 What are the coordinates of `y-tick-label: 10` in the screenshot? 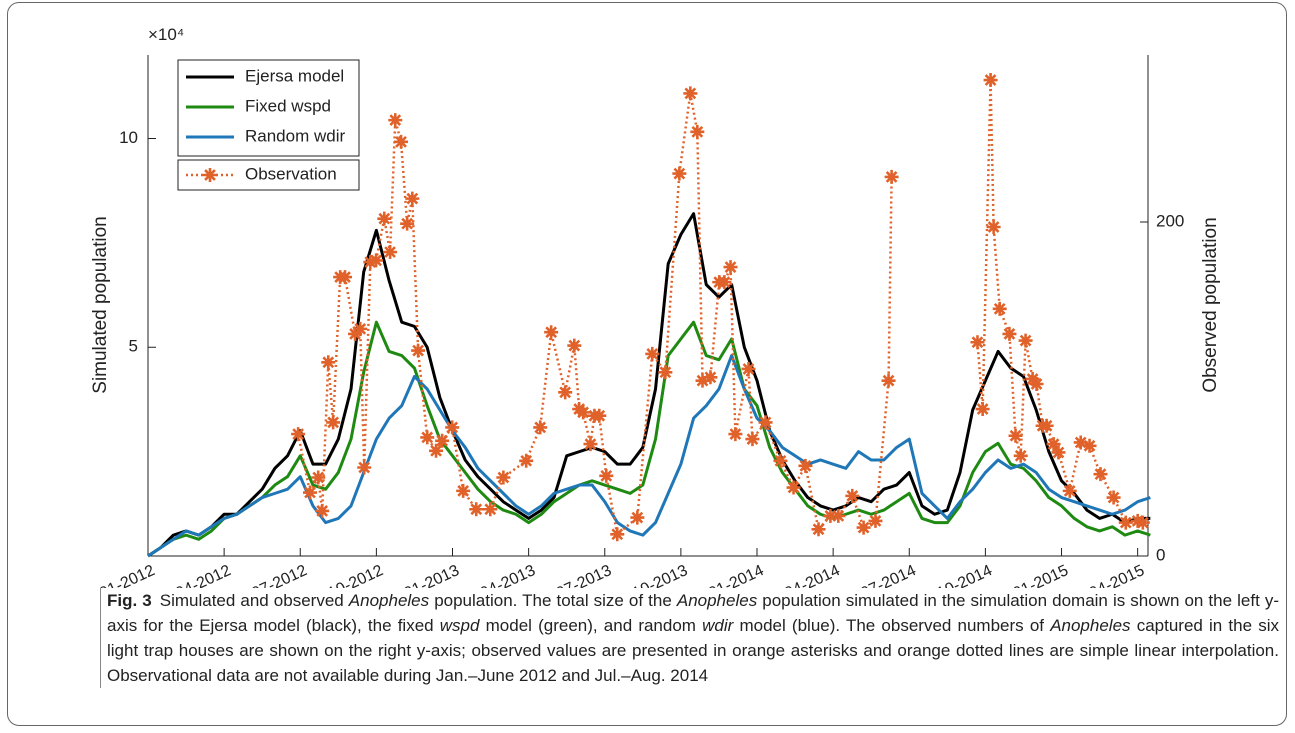 It's located at (128, 137).